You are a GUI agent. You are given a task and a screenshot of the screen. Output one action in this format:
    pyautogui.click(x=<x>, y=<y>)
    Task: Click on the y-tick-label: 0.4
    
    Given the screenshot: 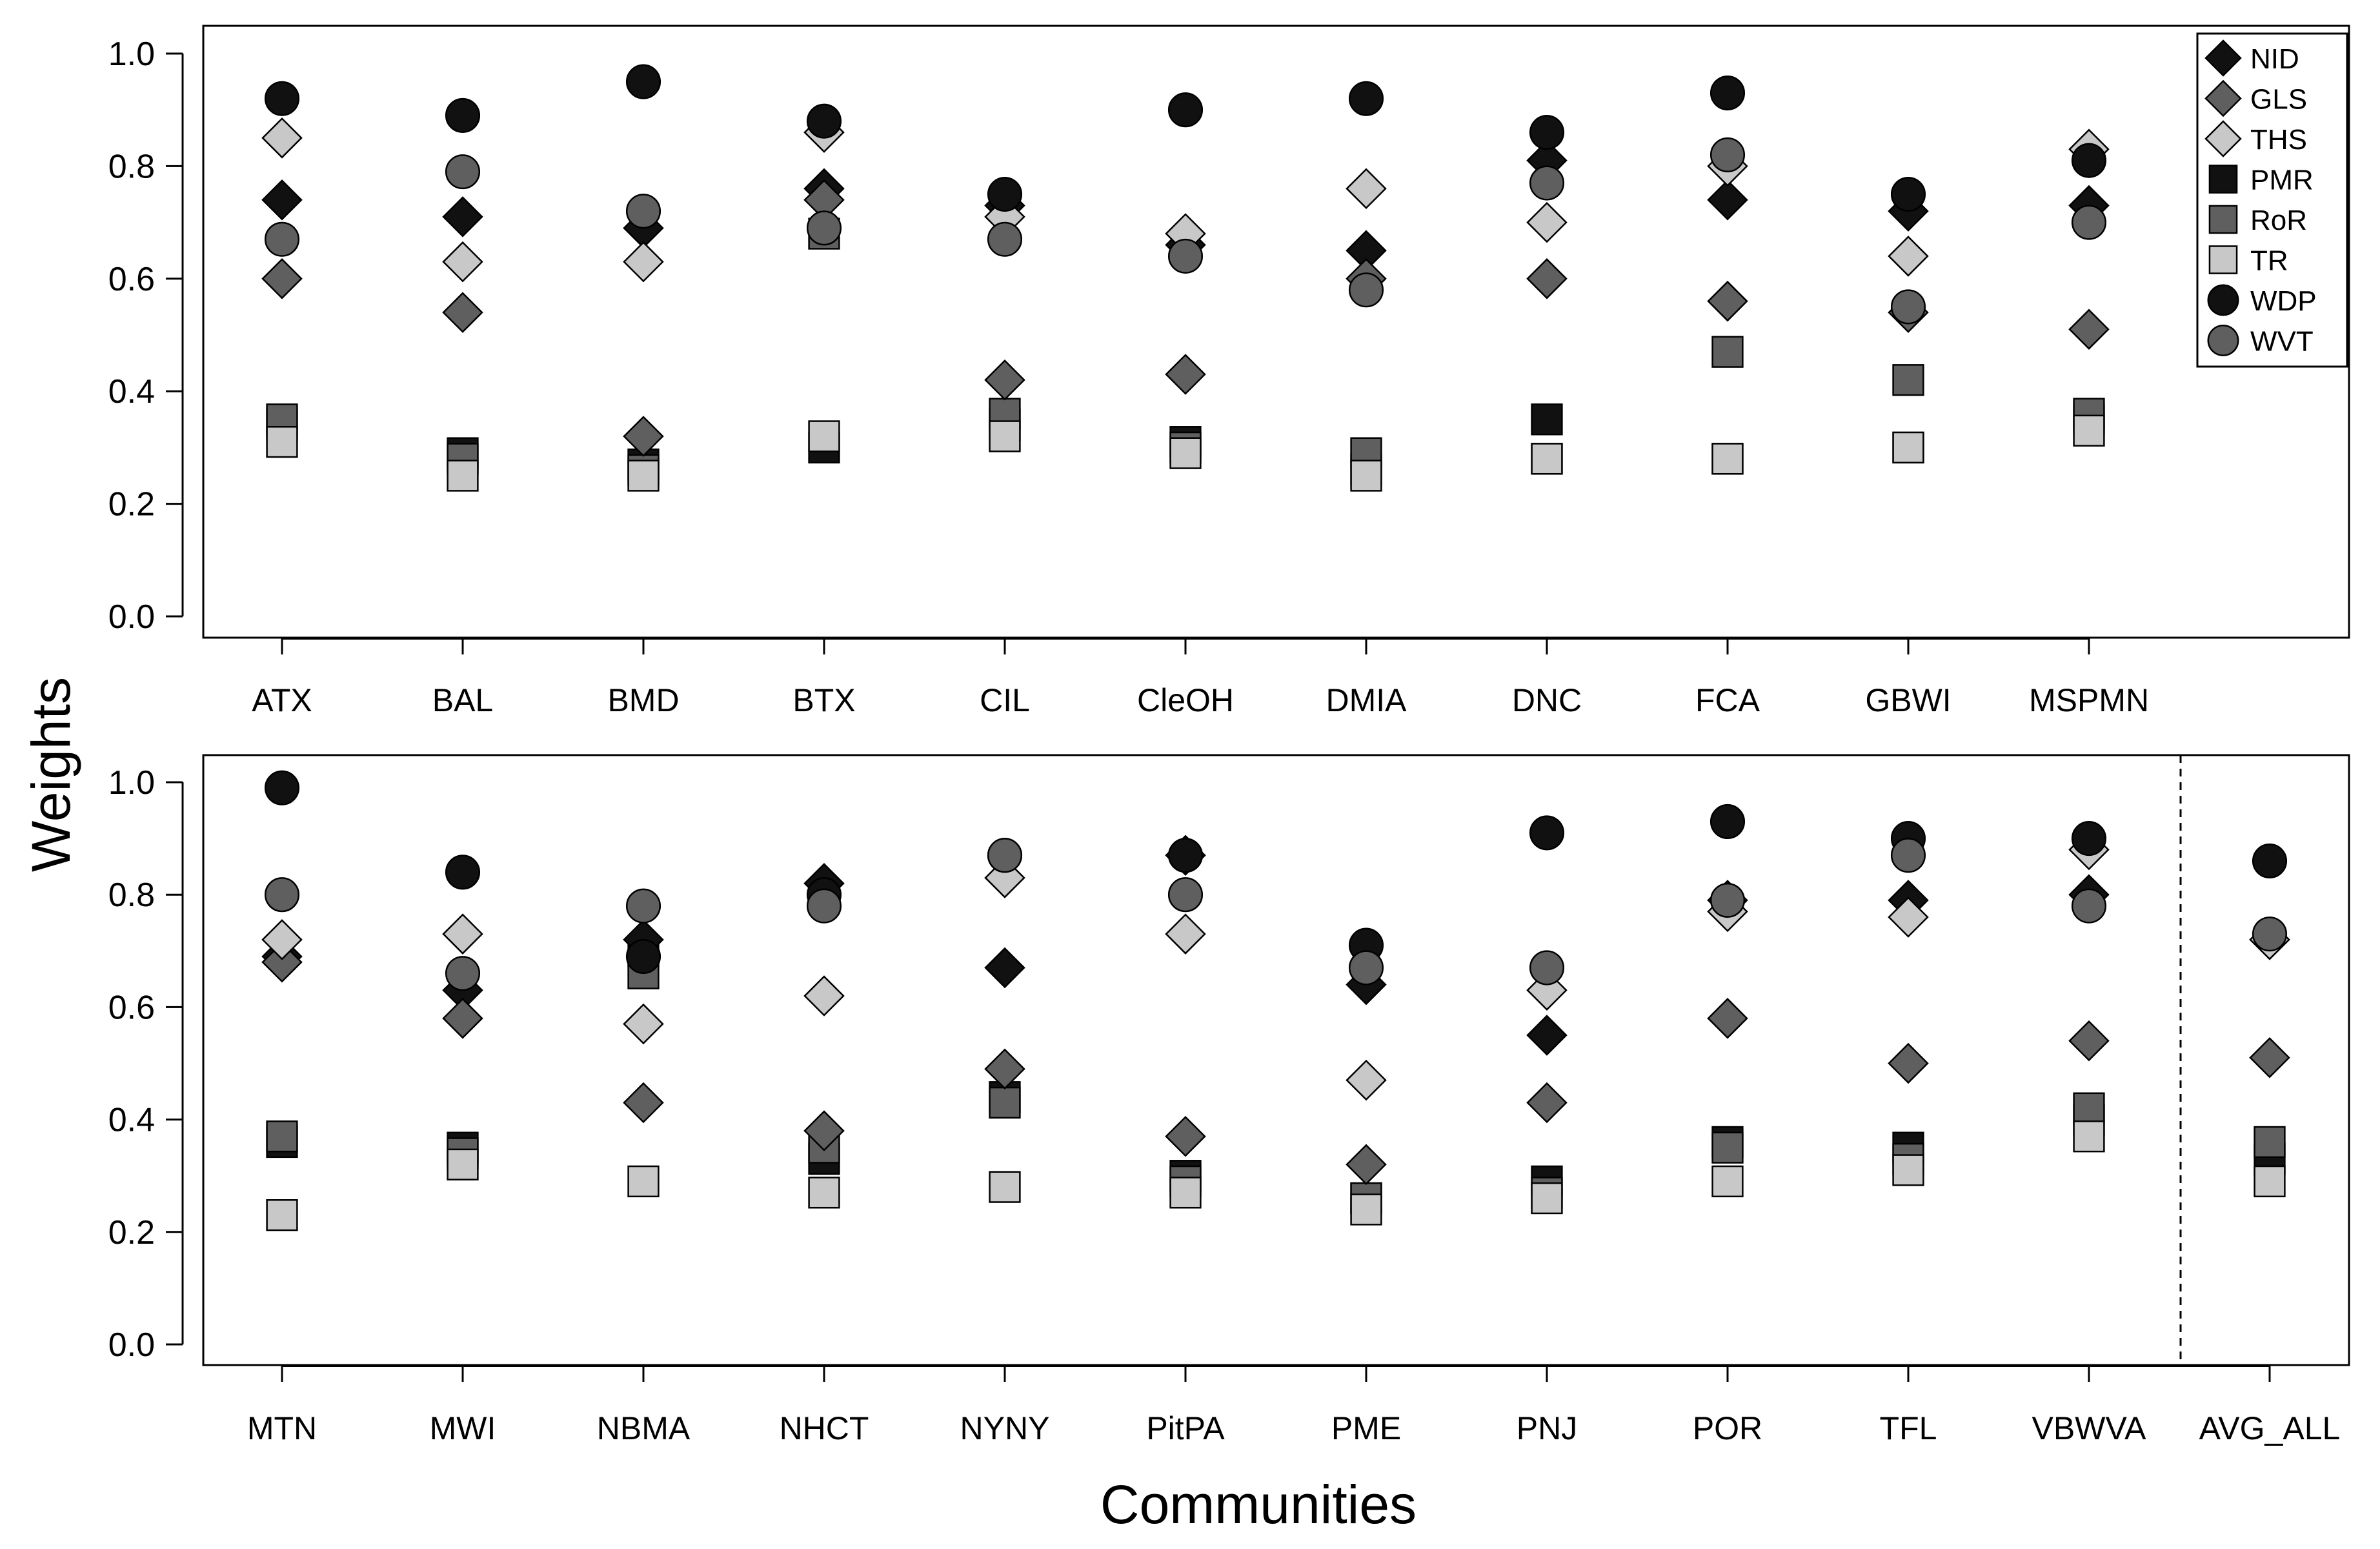 What is the action you would take?
    pyautogui.click(x=131, y=391)
    